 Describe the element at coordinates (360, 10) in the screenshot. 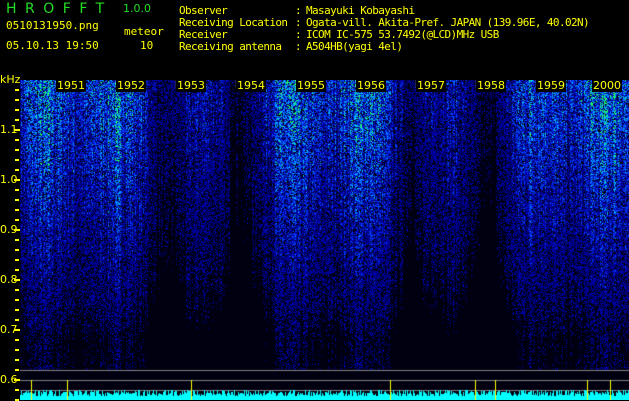

I see `info-value-observer: Masayuki Kobayashi` at that location.